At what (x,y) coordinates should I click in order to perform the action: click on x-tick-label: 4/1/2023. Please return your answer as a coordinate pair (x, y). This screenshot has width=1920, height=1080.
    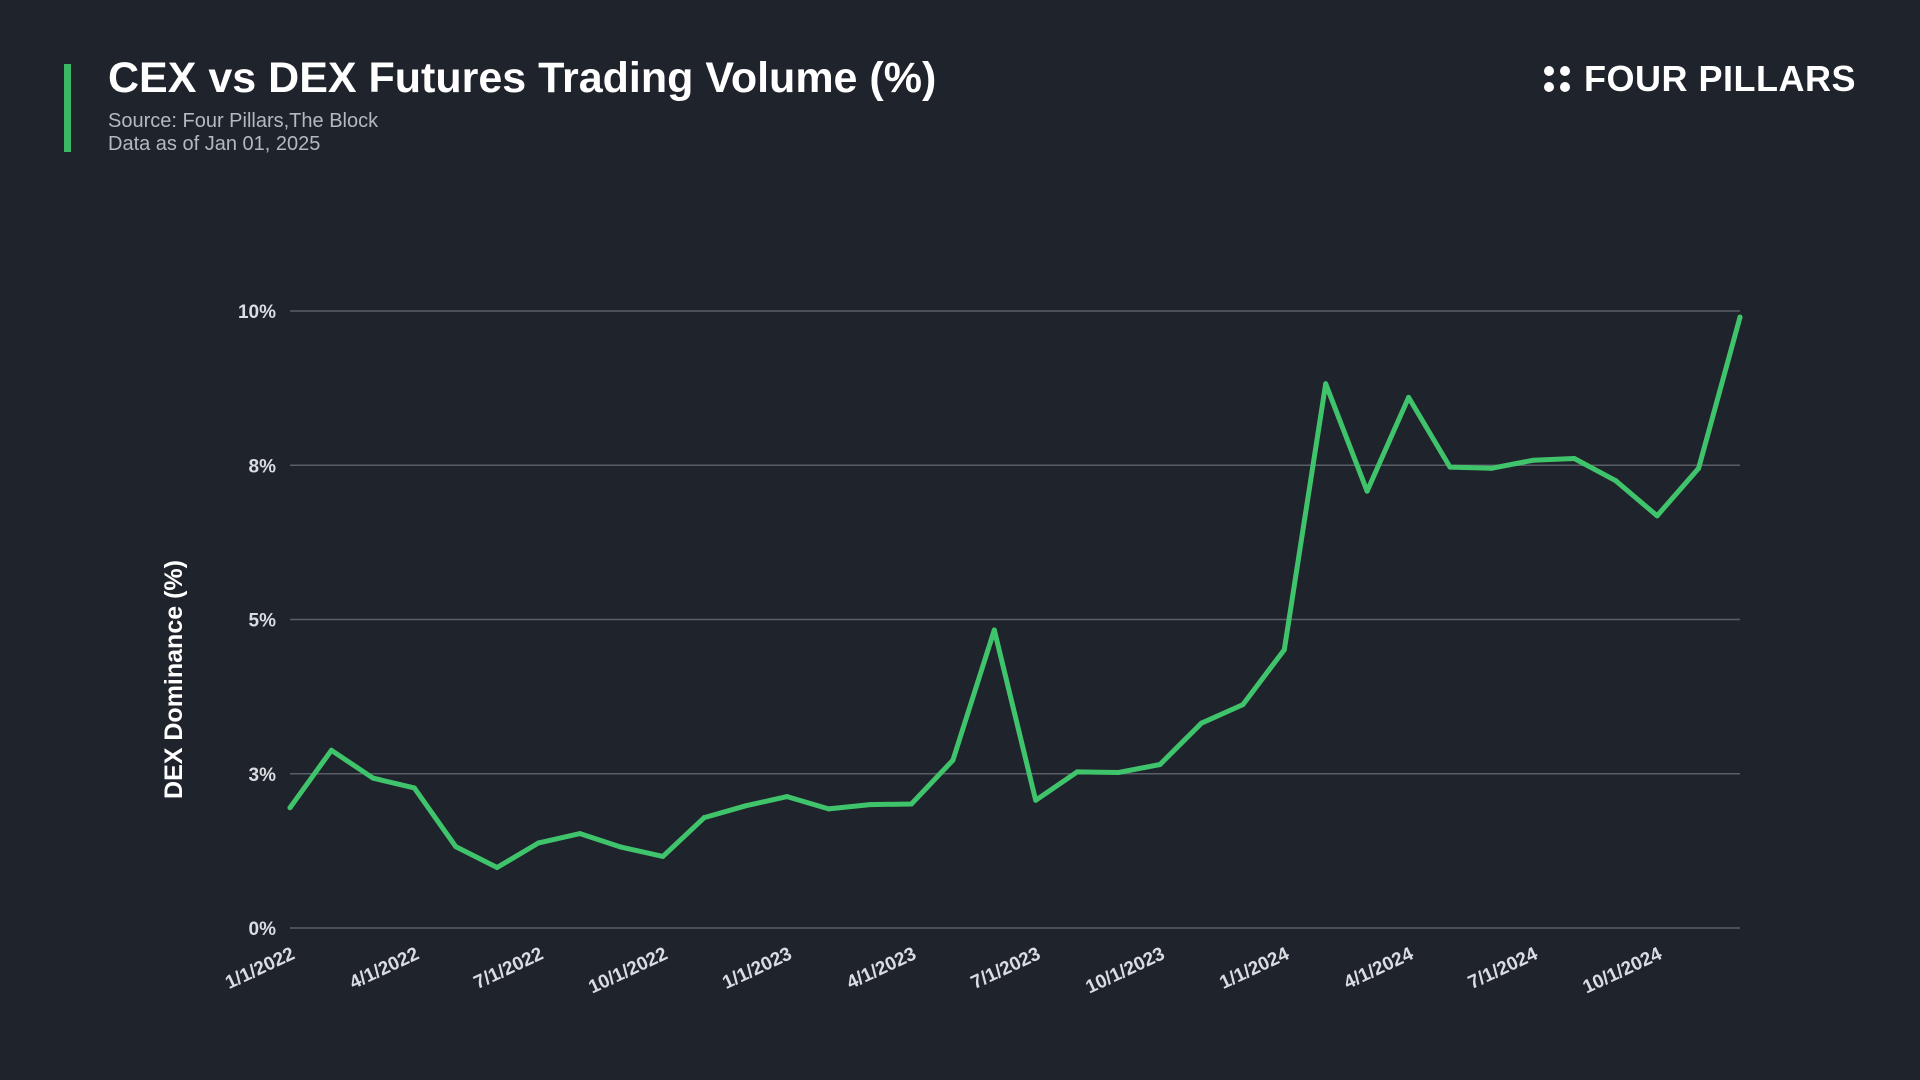
    Looking at the image, I should click on (882, 968).